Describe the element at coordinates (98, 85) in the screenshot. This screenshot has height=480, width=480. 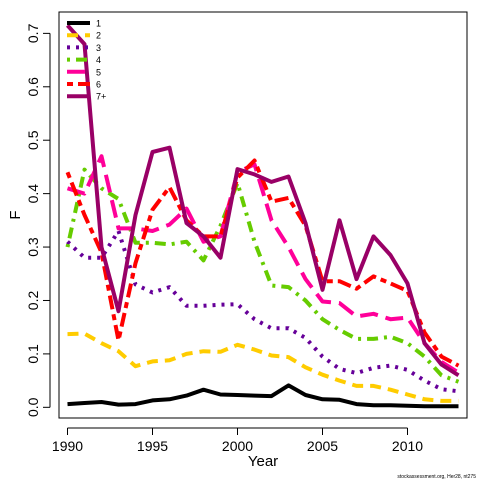
I see `legend-label: 6` at that location.